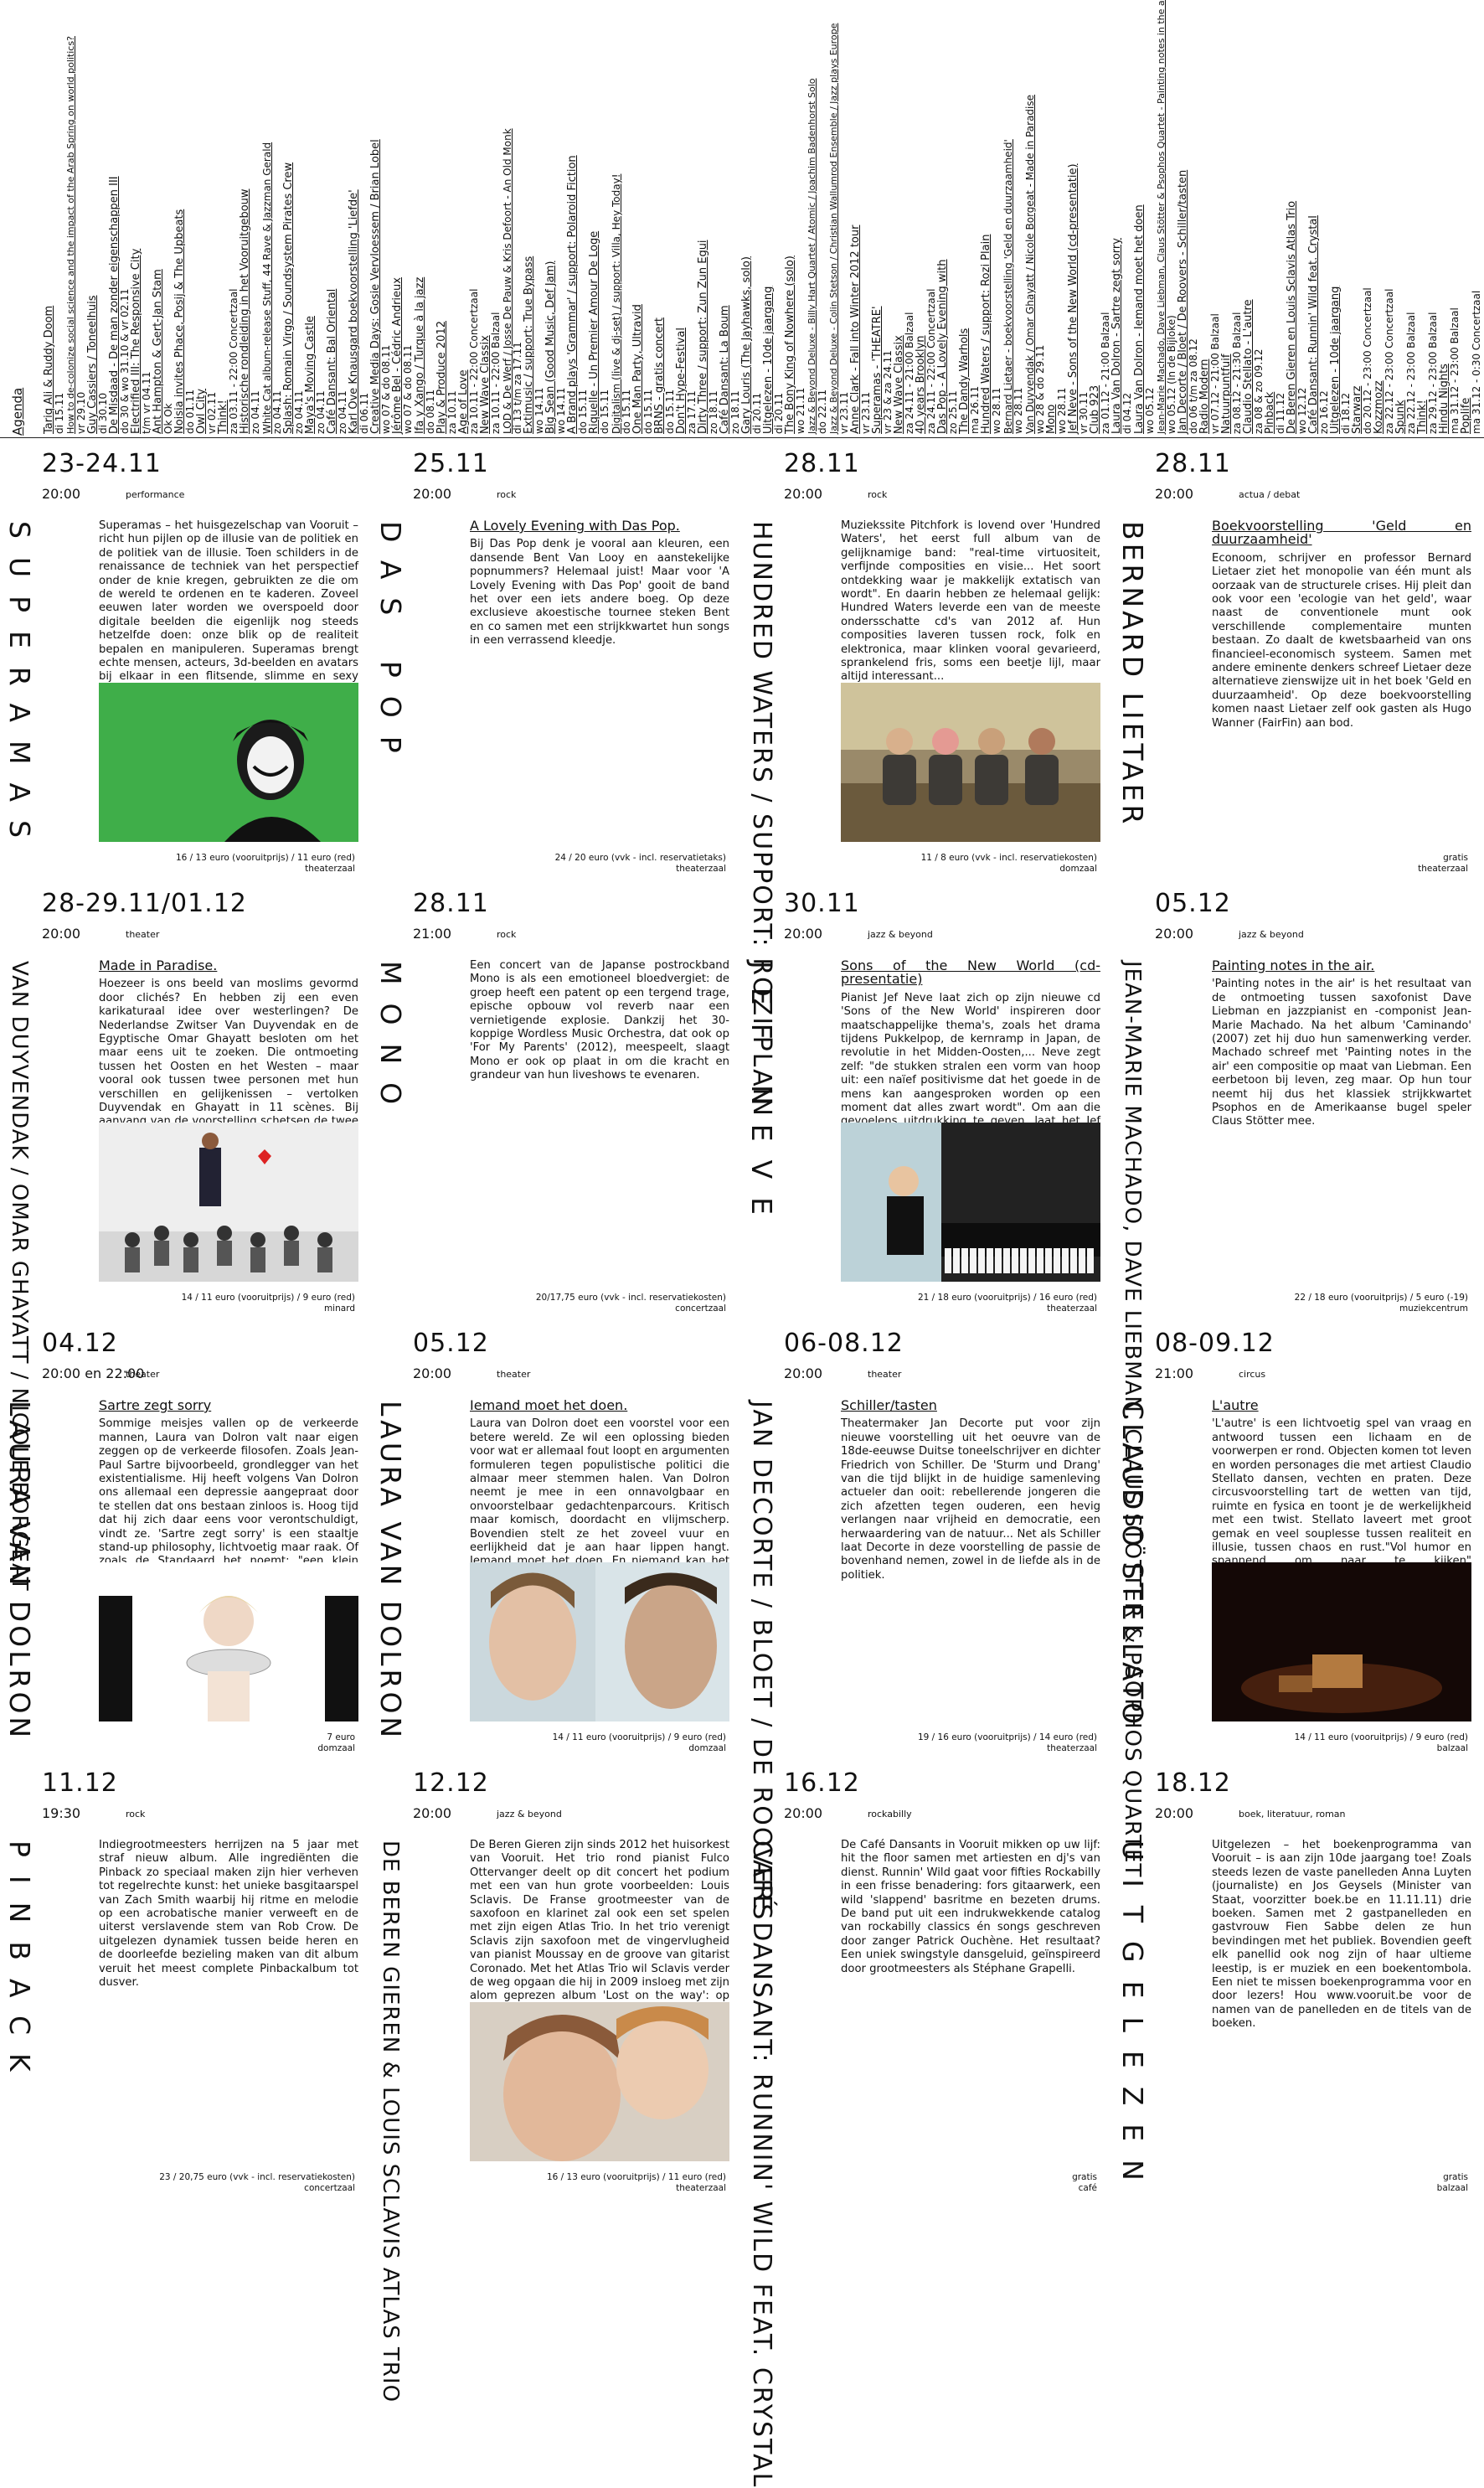  What do you see at coordinates (640, 221) in the screenshot?
I see `agenda-item: One Man Party, Ultravid do 15.11` at bounding box center [640, 221].